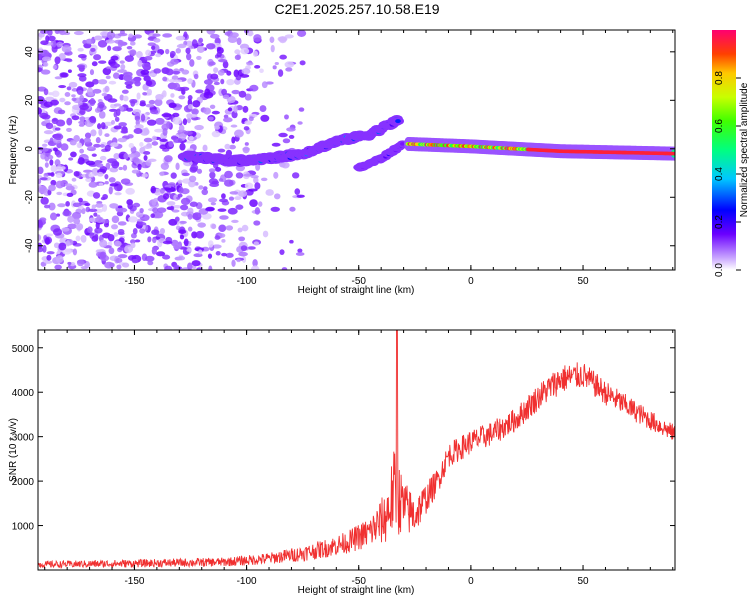 This screenshot has width=750, height=605. I want to click on colorbar-label: Normalized spectral amplitude, so click(744, 149).